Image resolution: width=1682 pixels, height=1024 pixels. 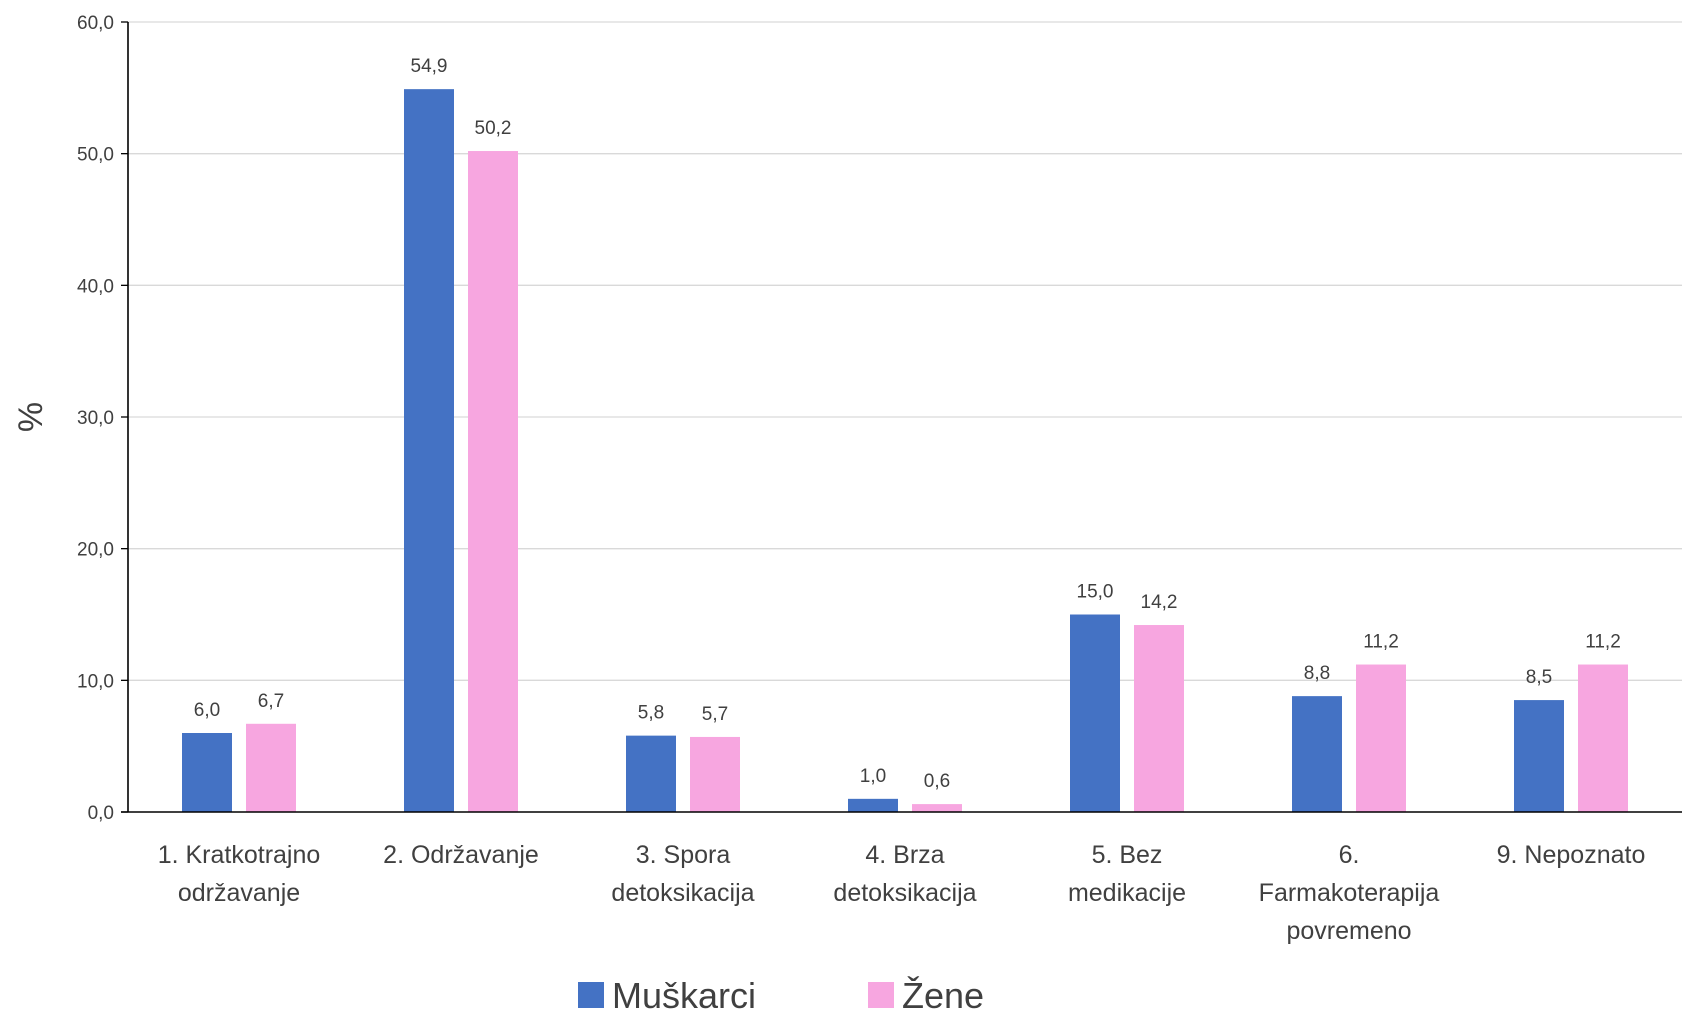 What do you see at coordinates (95, 23) in the screenshot?
I see `y-tick-label: 60,0` at bounding box center [95, 23].